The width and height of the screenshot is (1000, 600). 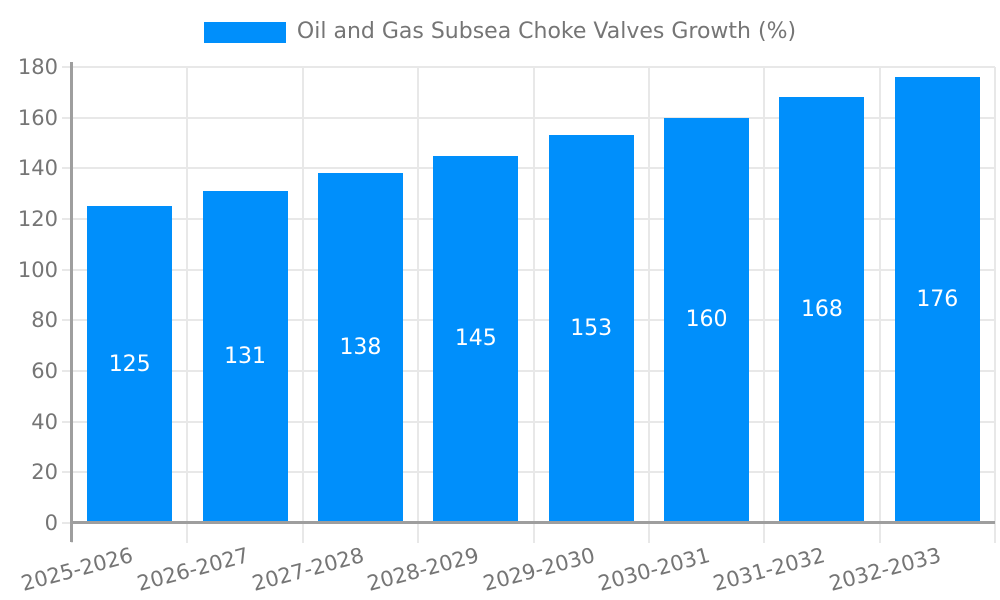 What do you see at coordinates (37, 117) in the screenshot?
I see `y-axis-tick-label: 160` at bounding box center [37, 117].